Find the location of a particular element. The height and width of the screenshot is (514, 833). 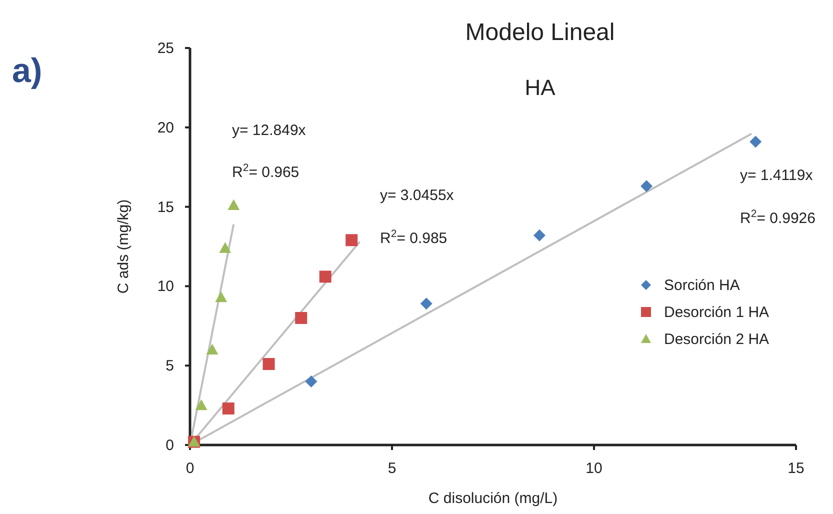

x-tick-label: 0 is located at coordinates (190, 468).